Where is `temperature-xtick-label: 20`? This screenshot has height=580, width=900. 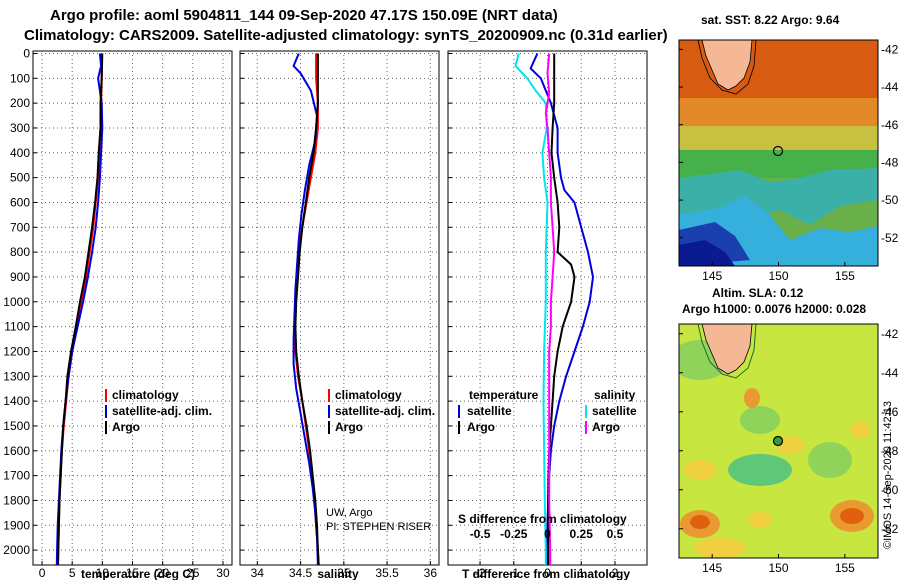
temperature-xtick-label: 20 is located at coordinates (163, 573).